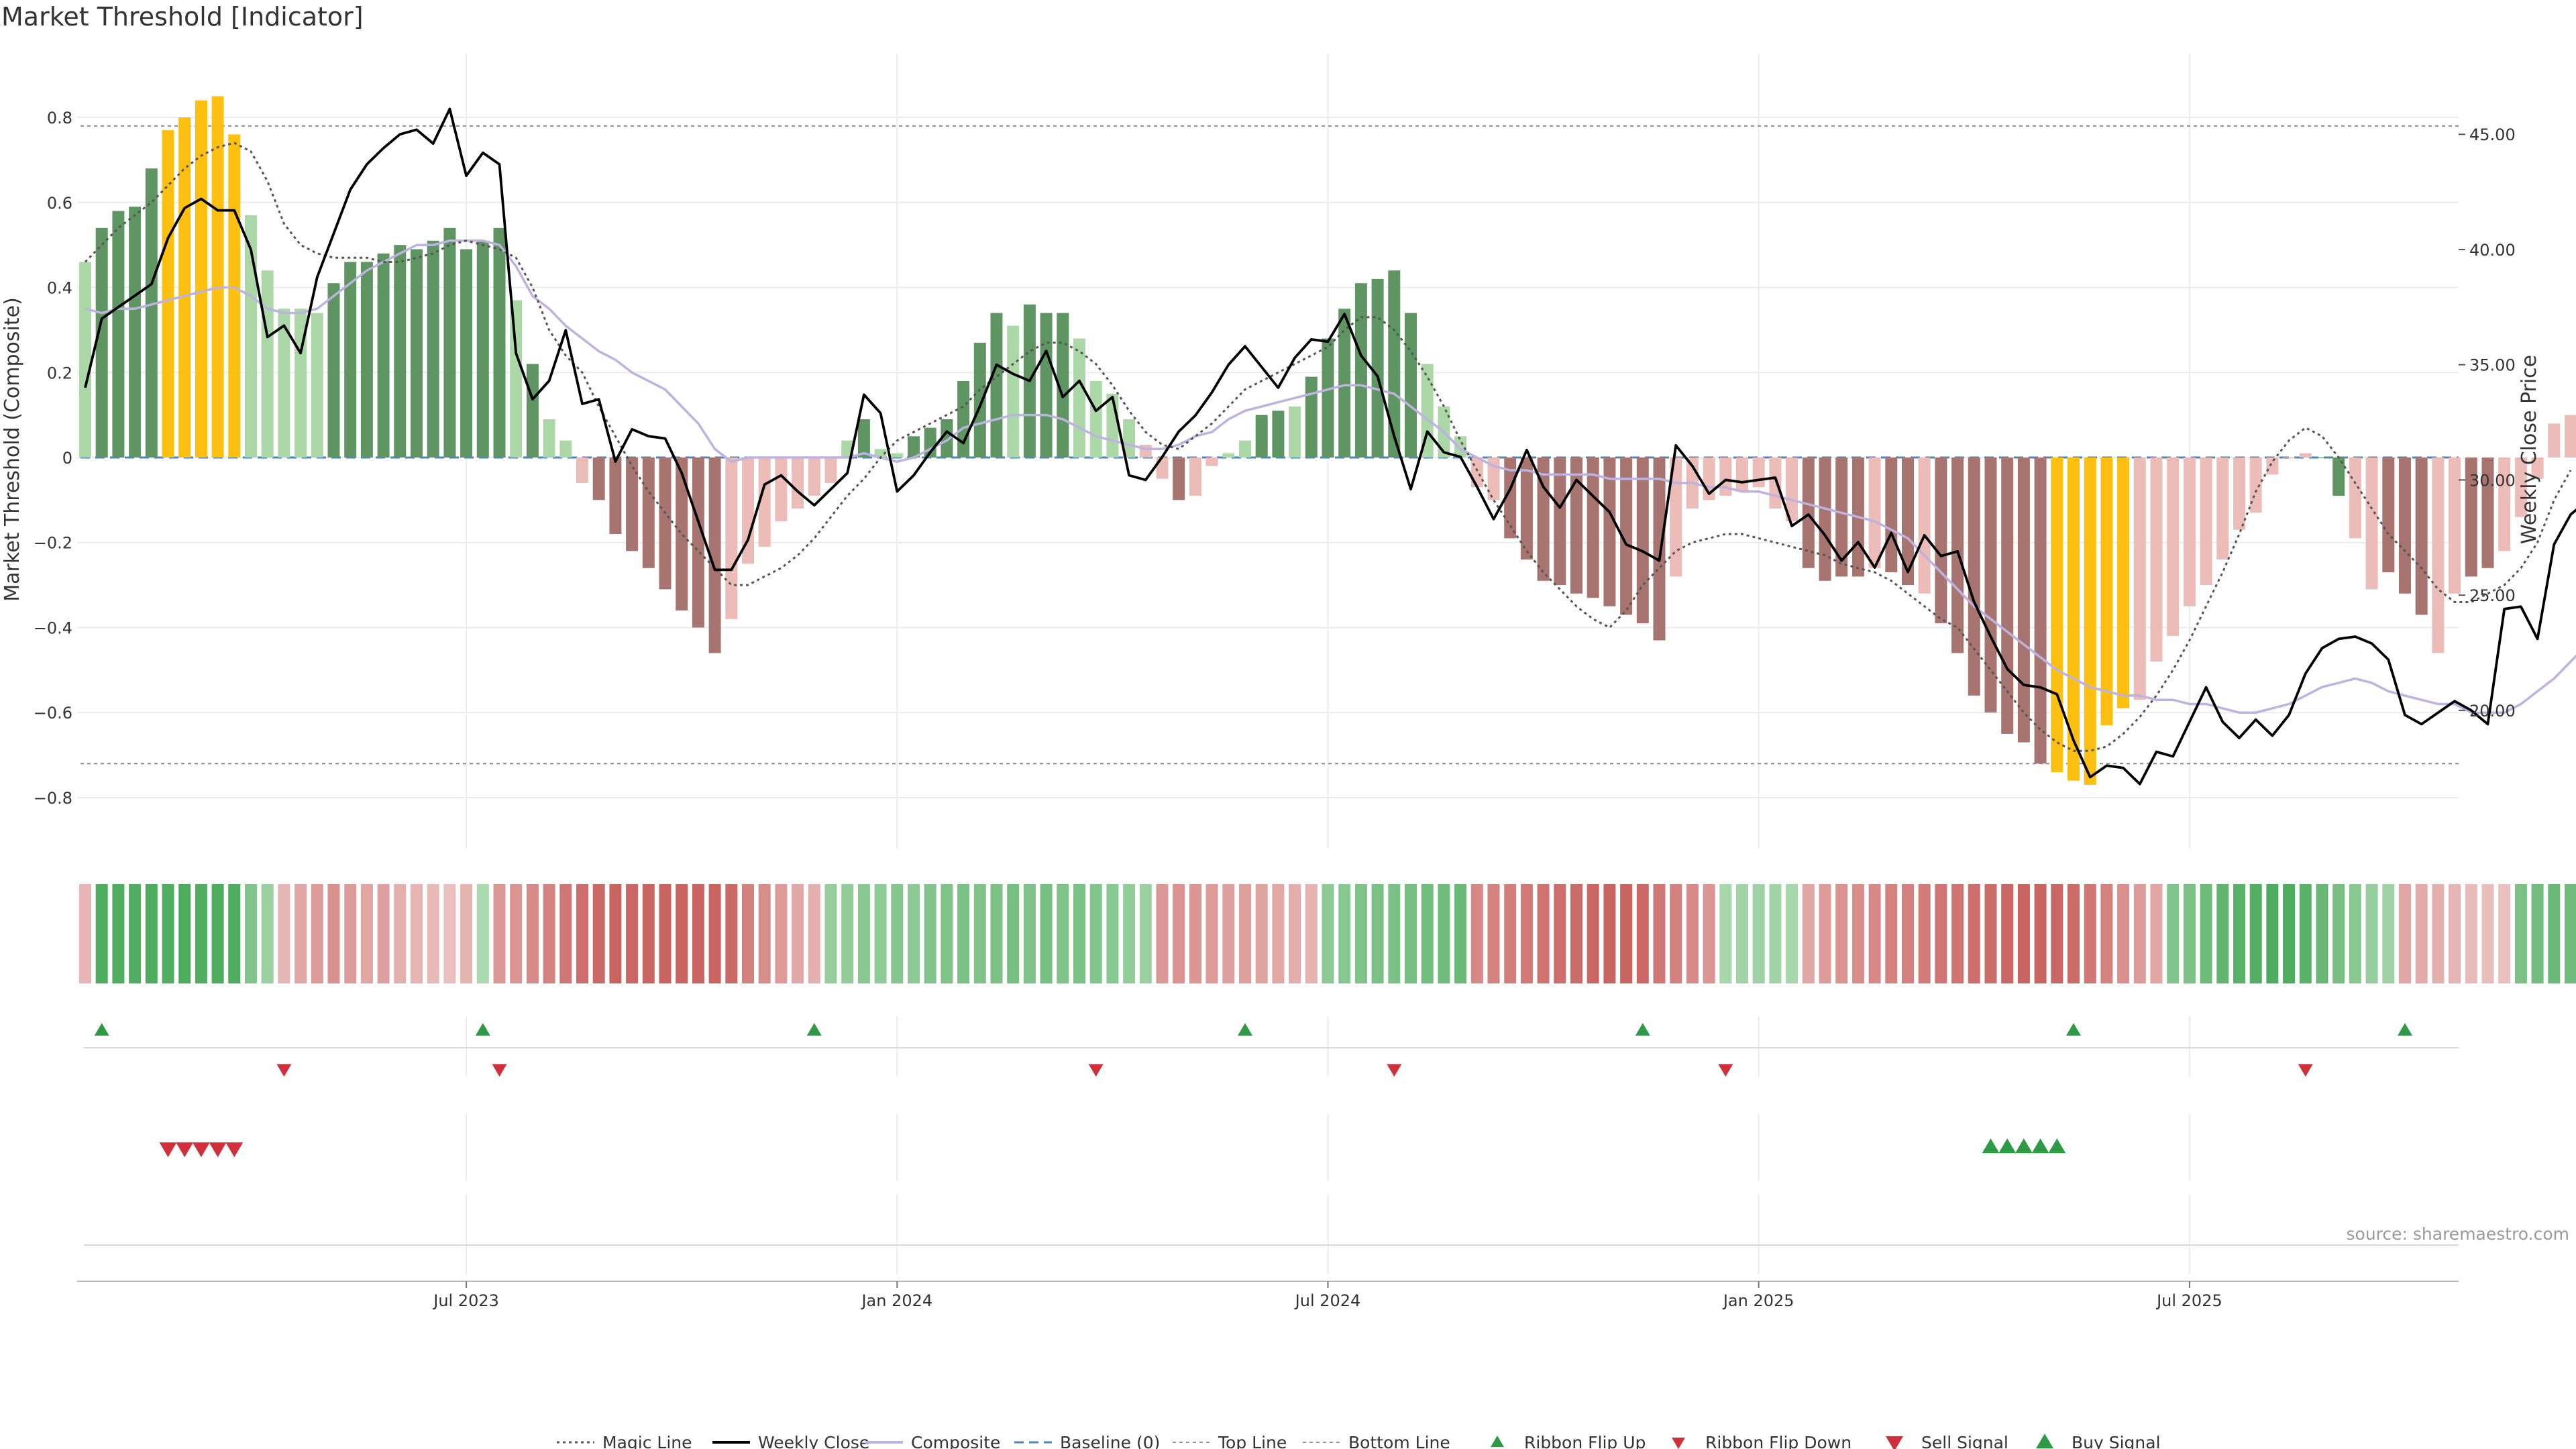  What do you see at coordinates (2492, 595) in the screenshot?
I see `right-tick-label: 25.00` at bounding box center [2492, 595].